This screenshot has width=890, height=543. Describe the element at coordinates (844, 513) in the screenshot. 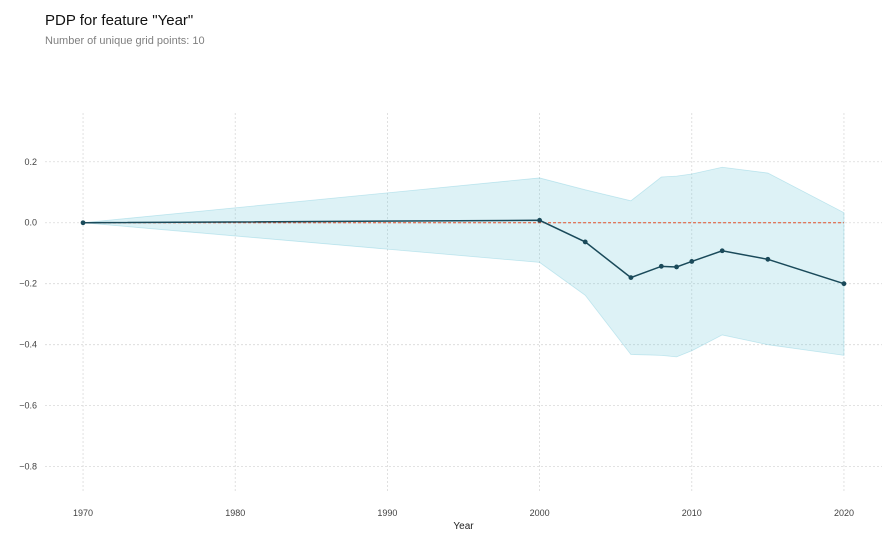

I see `x-tick-label: 2020` at that location.